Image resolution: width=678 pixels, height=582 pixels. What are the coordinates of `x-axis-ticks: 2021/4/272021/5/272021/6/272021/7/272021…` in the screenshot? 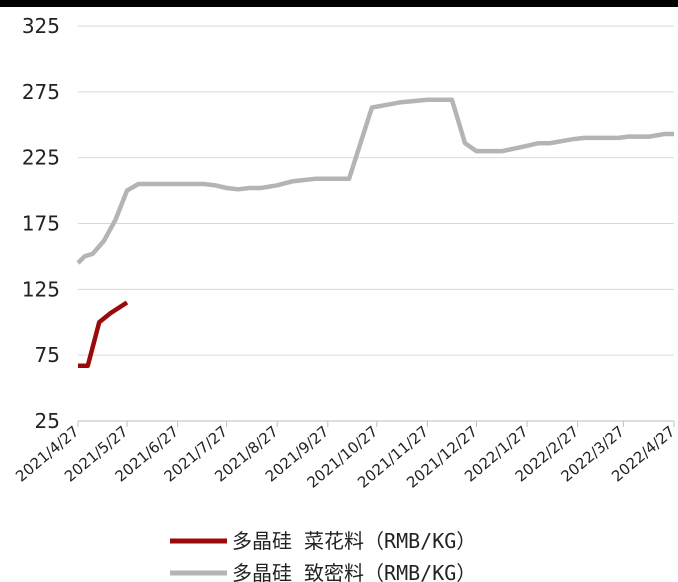 It's located at (345, 456).